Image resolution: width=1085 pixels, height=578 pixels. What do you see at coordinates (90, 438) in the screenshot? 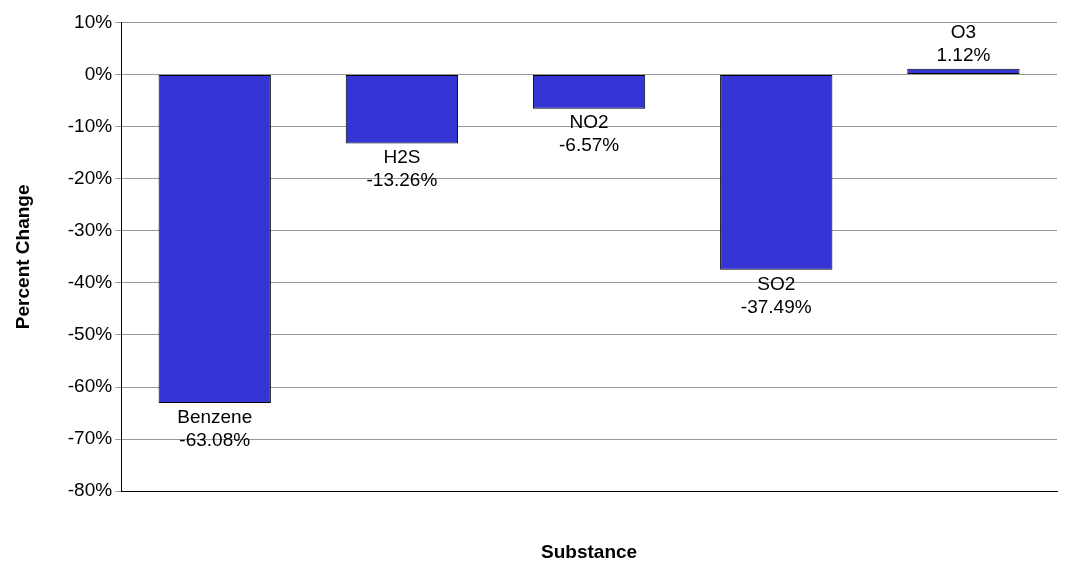
I see `y-tick-label: -70%` at bounding box center [90, 438].